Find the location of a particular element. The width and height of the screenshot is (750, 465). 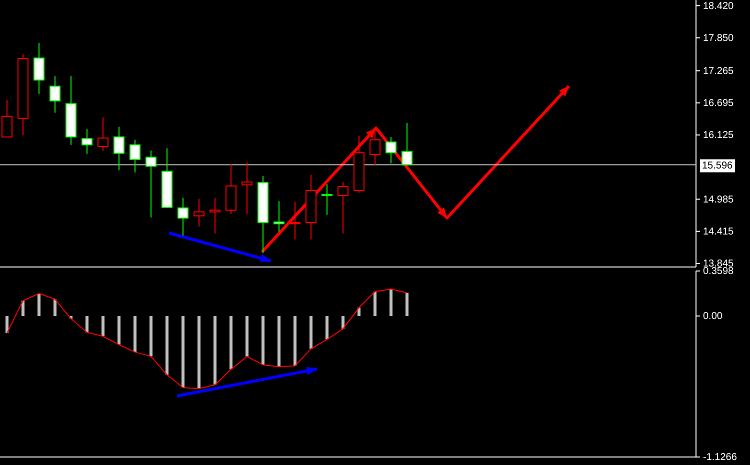

y-tick-label: 17.850 is located at coordinates (718, 38).